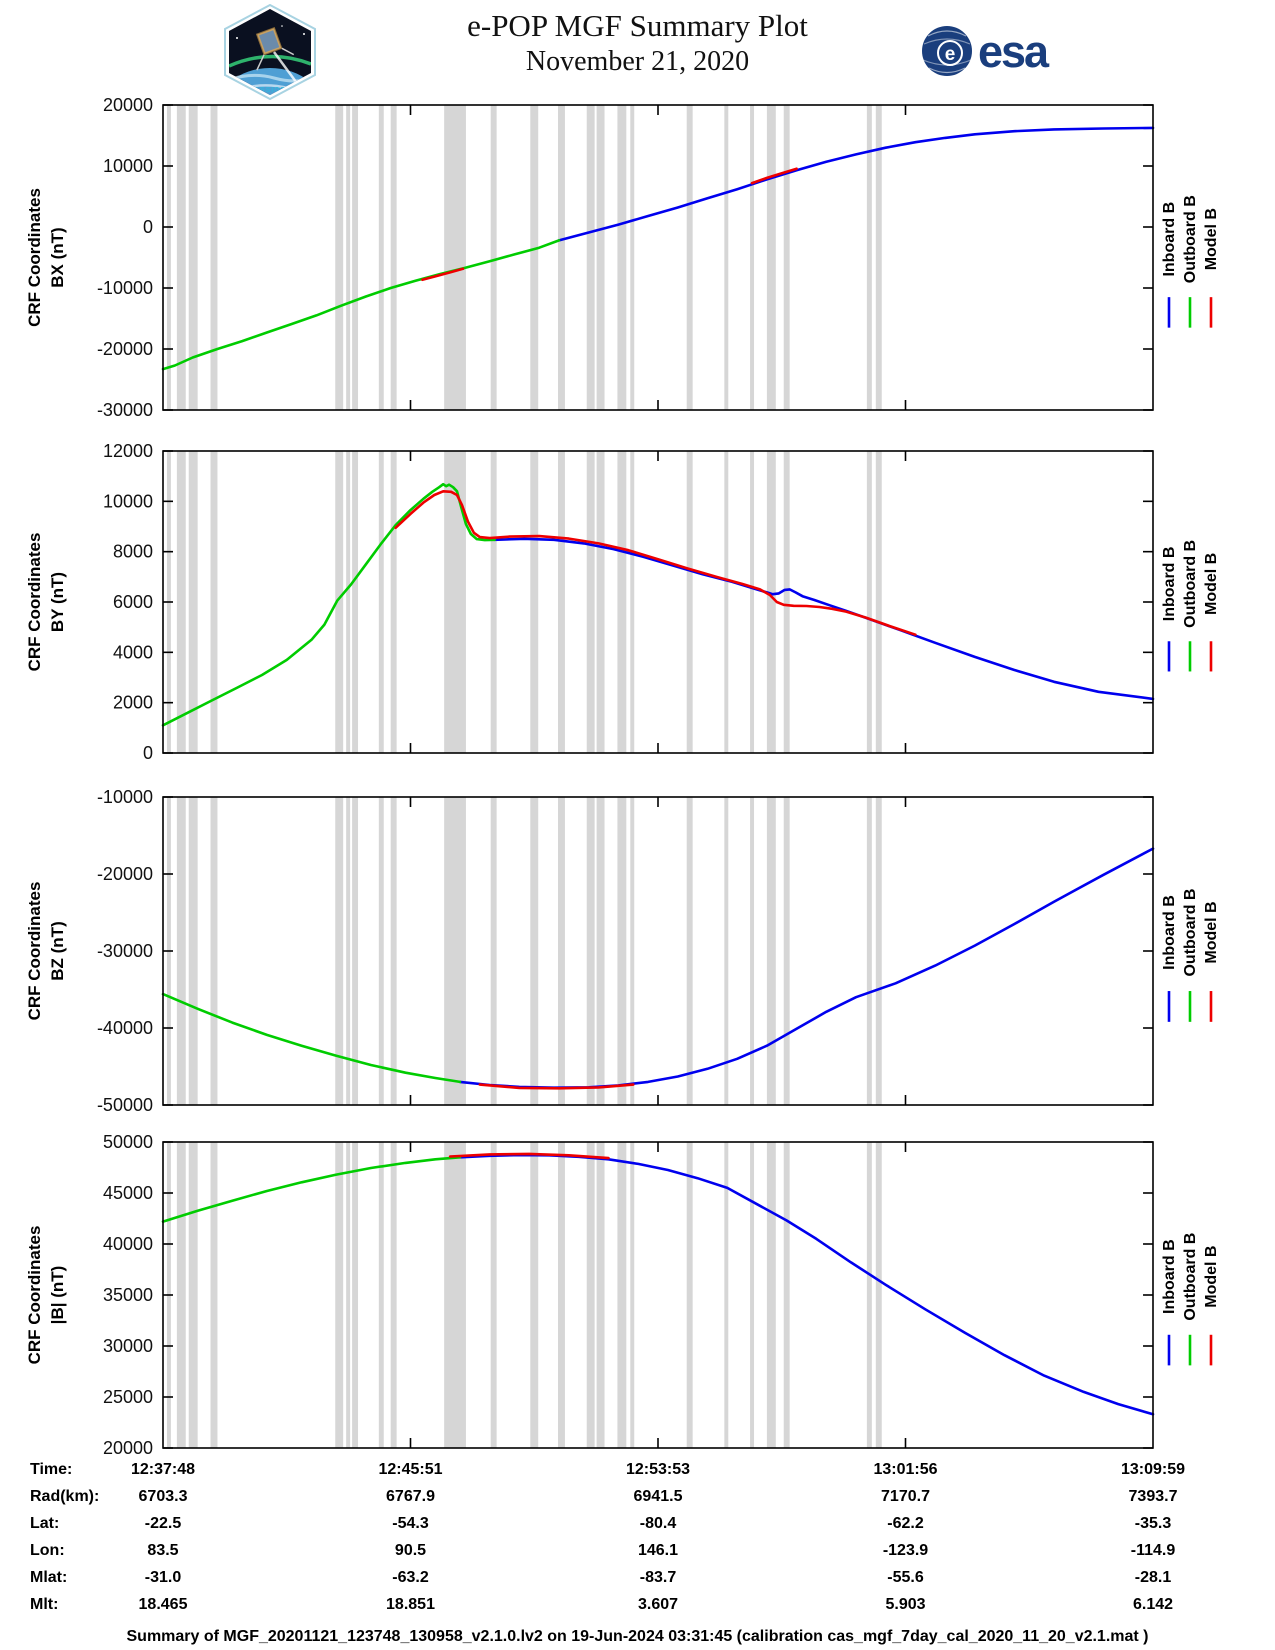  Describe the element at coordinates (133, 552) in the screenshot. I see `y-tick-label: 8000` at that location.